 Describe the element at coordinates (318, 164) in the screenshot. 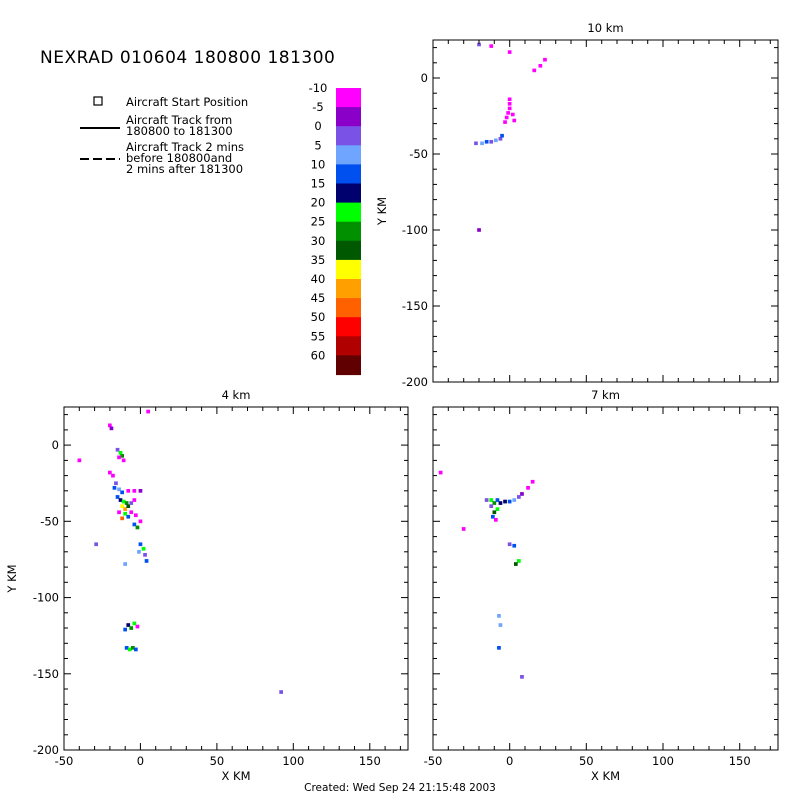

I see `colorbar-label: 10` at that location.